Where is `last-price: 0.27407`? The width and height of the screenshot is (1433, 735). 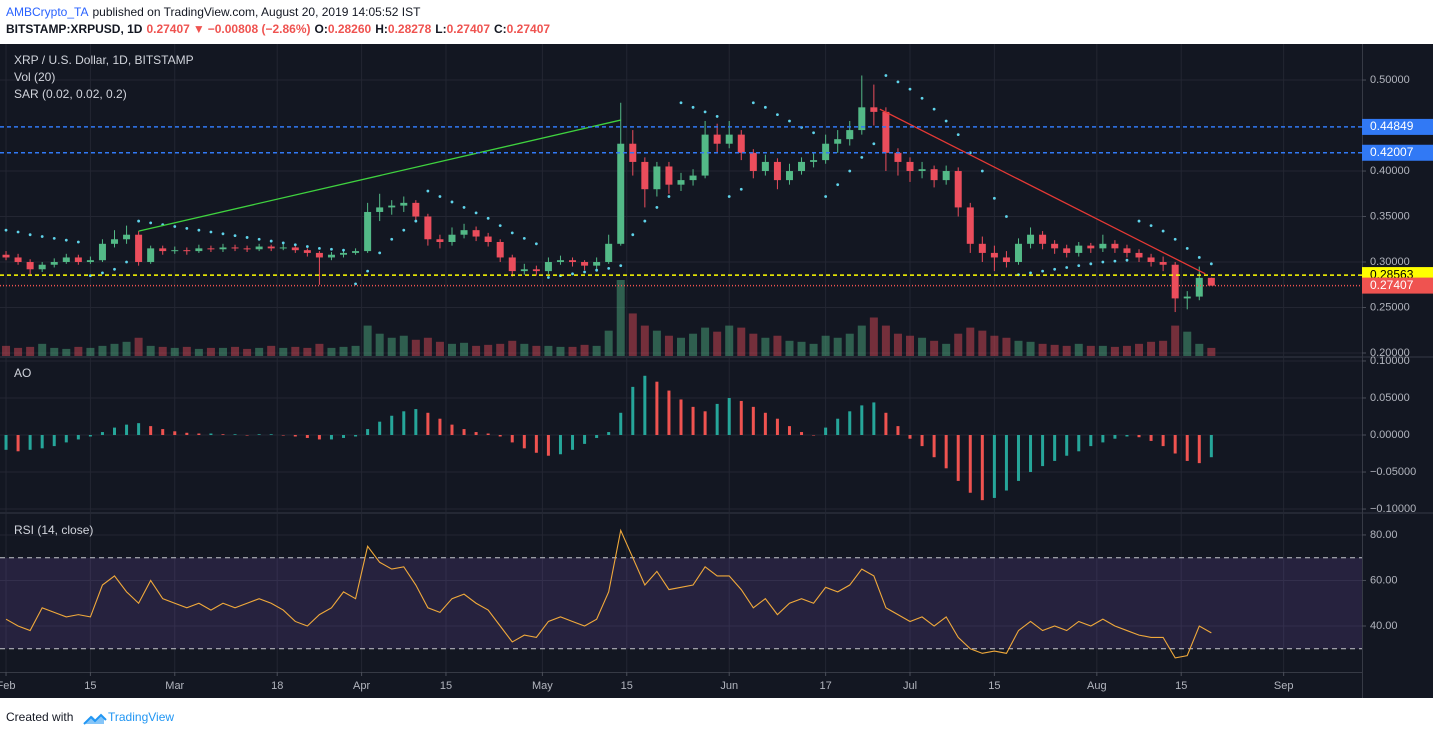 last-price: 0.27407 is located at coordinates (168, 29).